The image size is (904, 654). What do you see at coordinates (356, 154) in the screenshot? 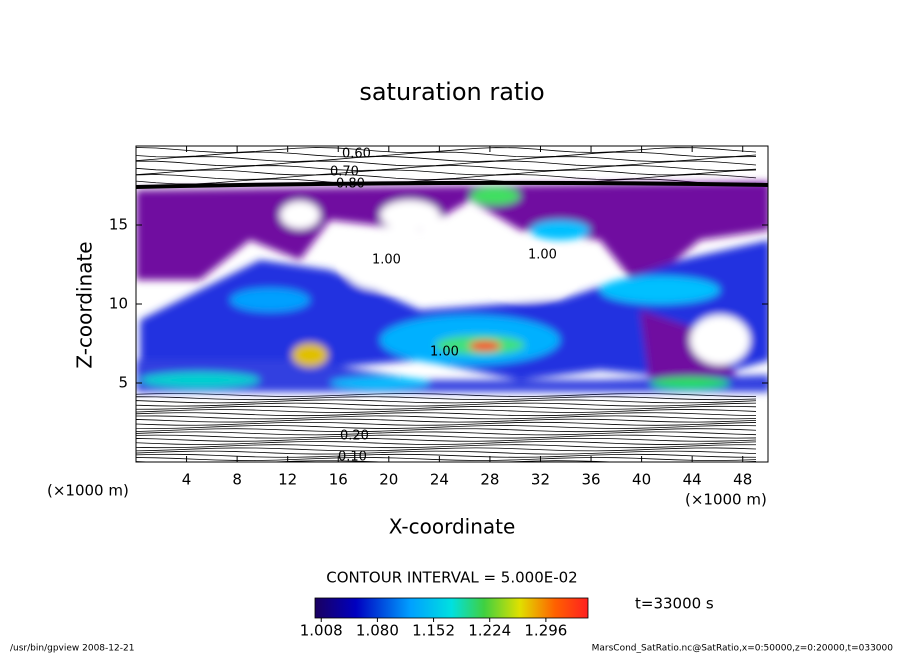
I see `contour-label: 0.60` at bounding box center [356, 154].